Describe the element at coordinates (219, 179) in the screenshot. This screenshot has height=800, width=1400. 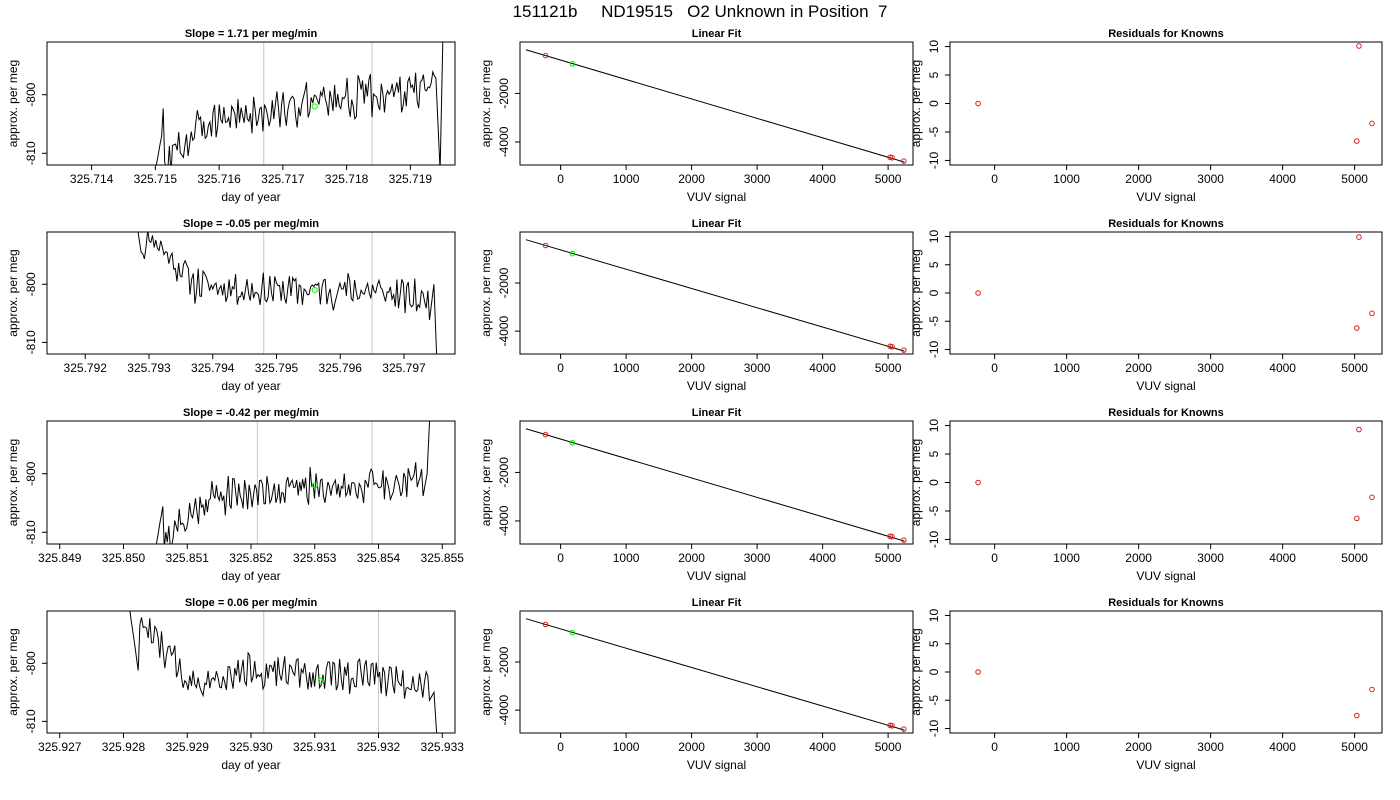
I see `x-tick-label: 325.716` at that location.